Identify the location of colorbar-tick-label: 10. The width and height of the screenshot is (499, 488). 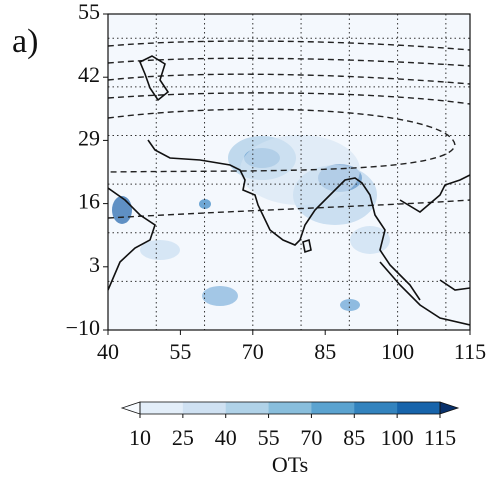
(140, 437).